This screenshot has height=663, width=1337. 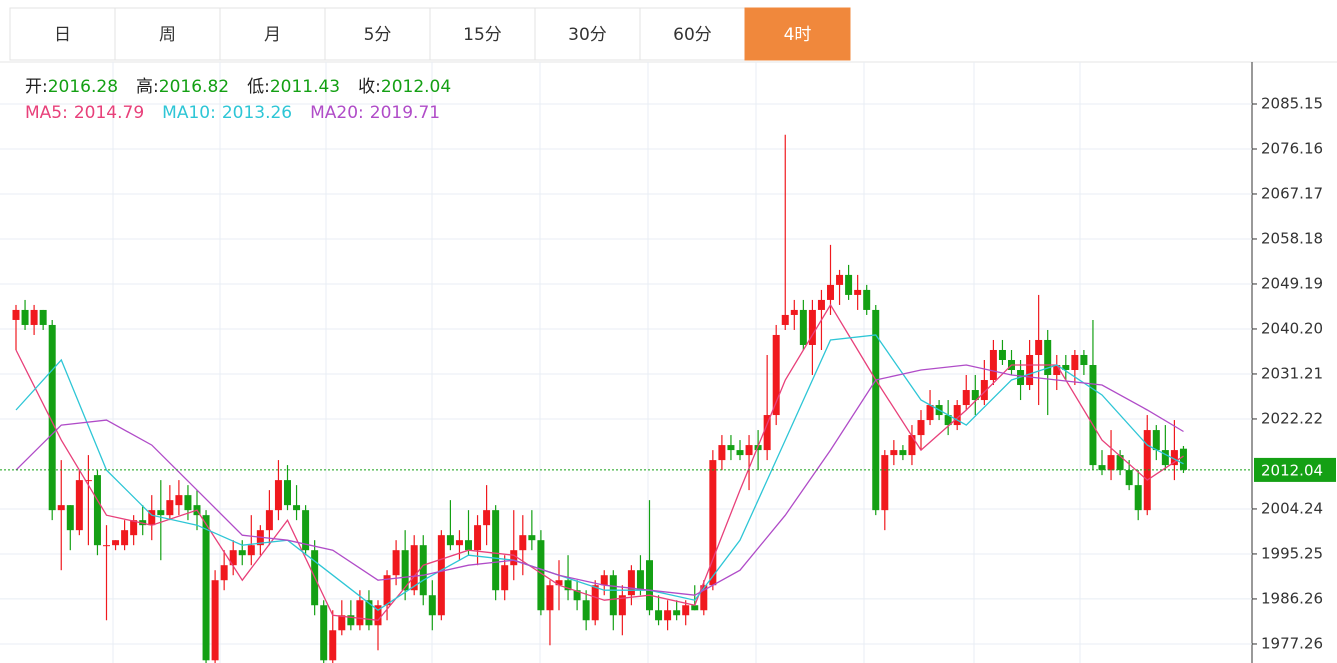 I want to click on tab-label: 15分, so click(x=482, y=35).